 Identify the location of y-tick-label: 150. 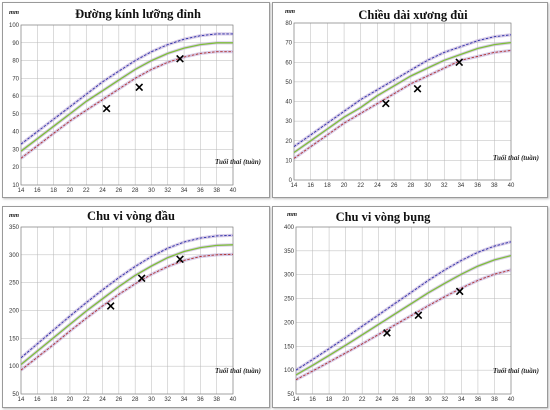
(14, 339).